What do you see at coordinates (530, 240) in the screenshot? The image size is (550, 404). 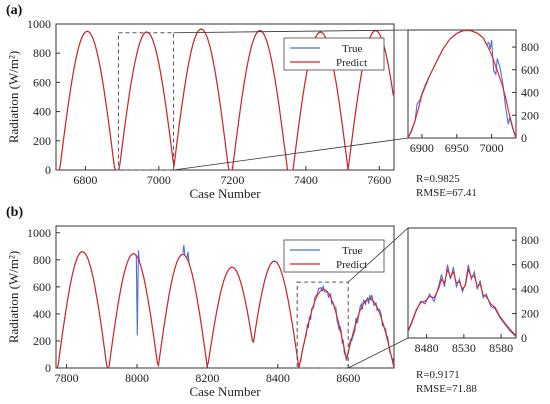 I see `panel-b-inset-ytick-label: 800` at bounding box center [530, 240].